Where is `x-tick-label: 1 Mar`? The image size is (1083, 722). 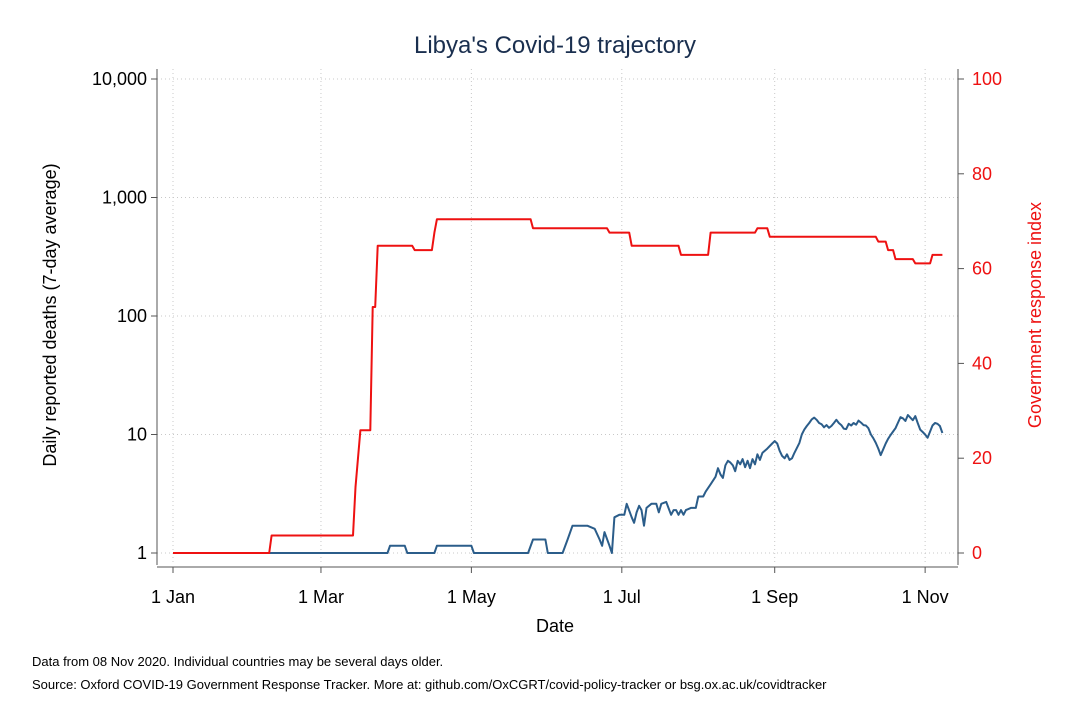
x-tick-label: 1 Mar is located at coordinates (321, 597).